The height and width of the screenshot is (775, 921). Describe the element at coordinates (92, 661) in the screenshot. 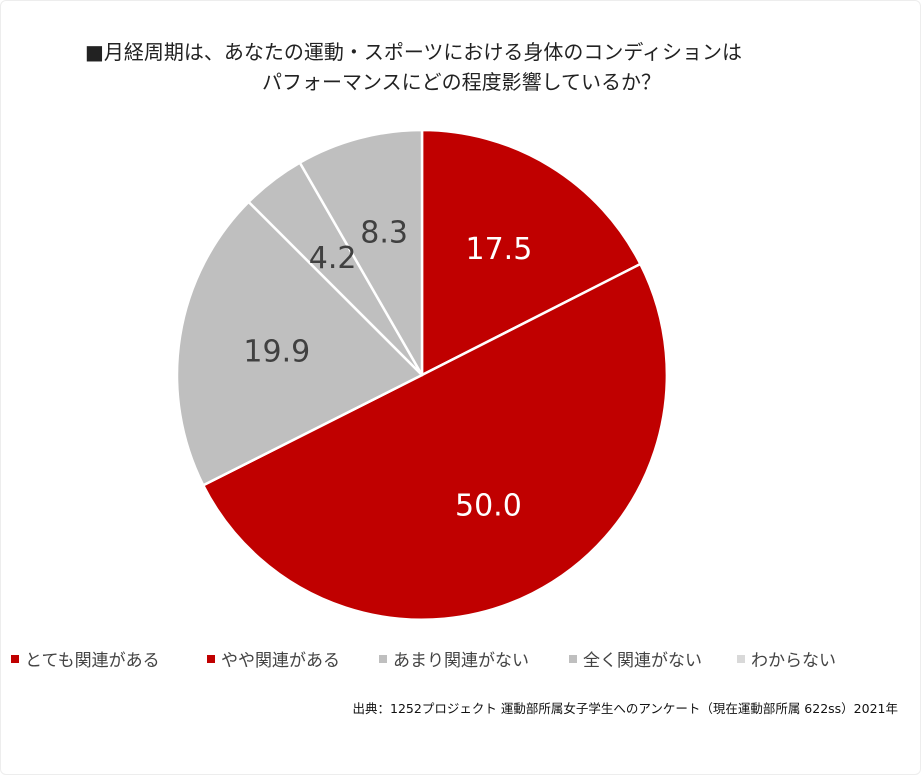

I see `legend-label: とても関連がある` at that location.